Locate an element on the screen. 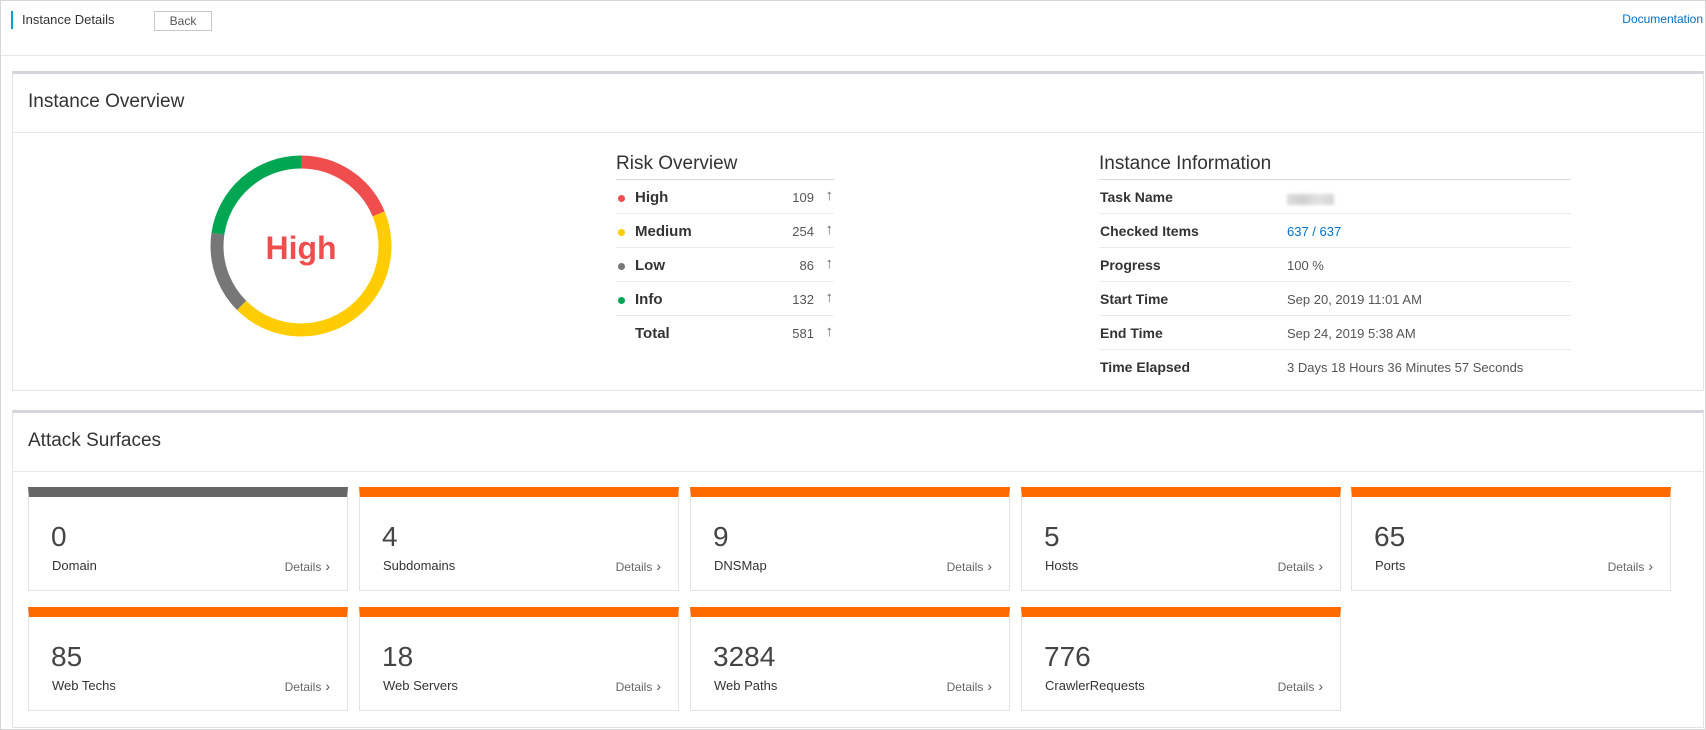 The height and width of the screenshot is (730, 1706). card-count: 85 is located at coordinates (67, 656).